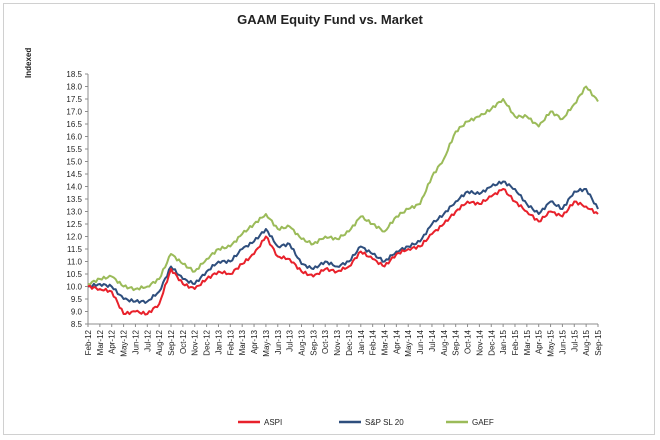 The width and height of the screenshot is (660, 440). I want to click on x-tick-label: Feb-13, so click(230, 342).